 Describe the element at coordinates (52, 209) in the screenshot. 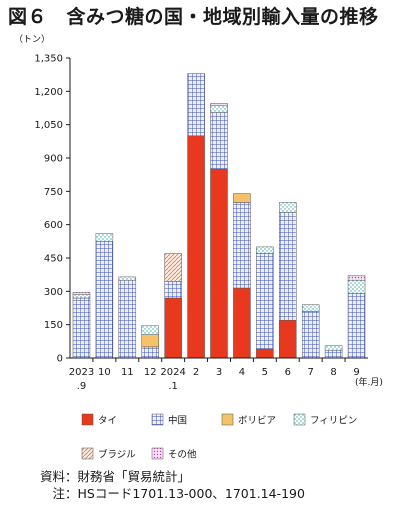

I see `y-axis: 0 150 300 450 600 750 900 1,050 1,200 1,350` at that location.